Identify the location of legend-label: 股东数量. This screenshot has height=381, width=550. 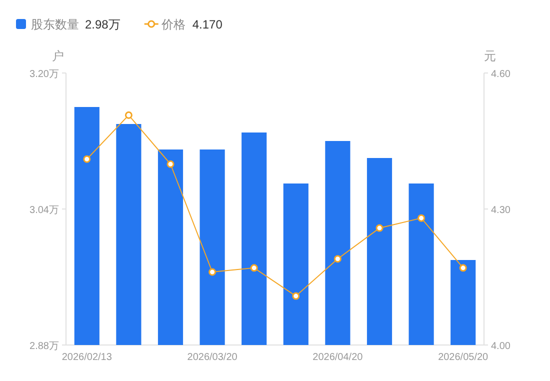
(55, 25).